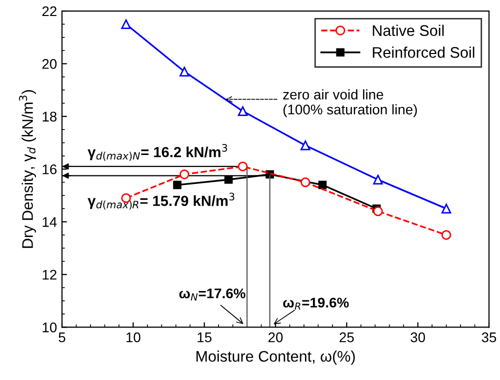 This screenshot has height=380, width=500. Describe the element at coordinates (347, 337) in the screenshot. I see `x-tick-label: 25` at that location.